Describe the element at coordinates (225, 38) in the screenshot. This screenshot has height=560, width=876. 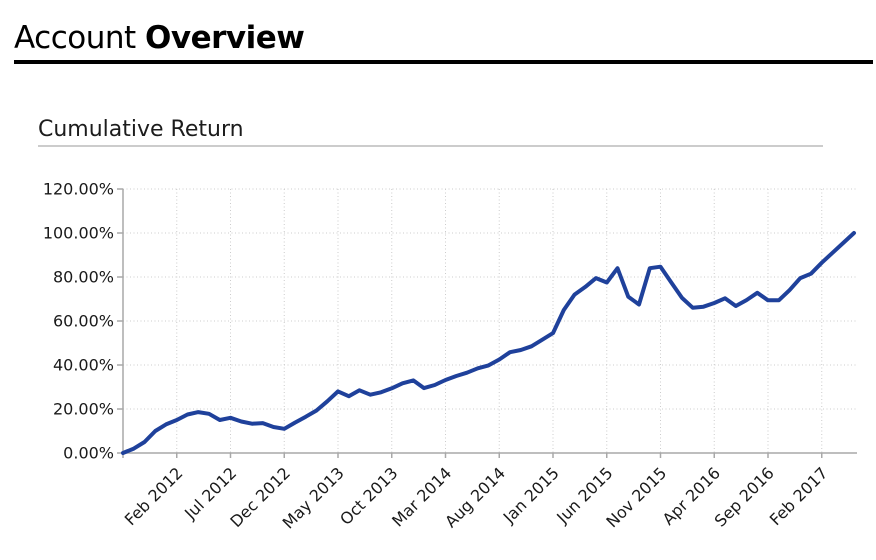
I see `page-title-bold: Overview` at that location.